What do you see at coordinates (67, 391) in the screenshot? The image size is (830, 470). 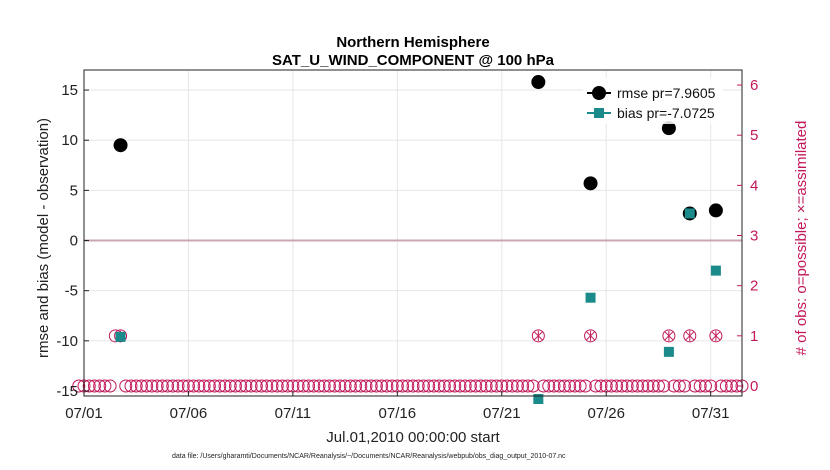 I see `left-tick-label: -15` at bounding box center [67, 391].